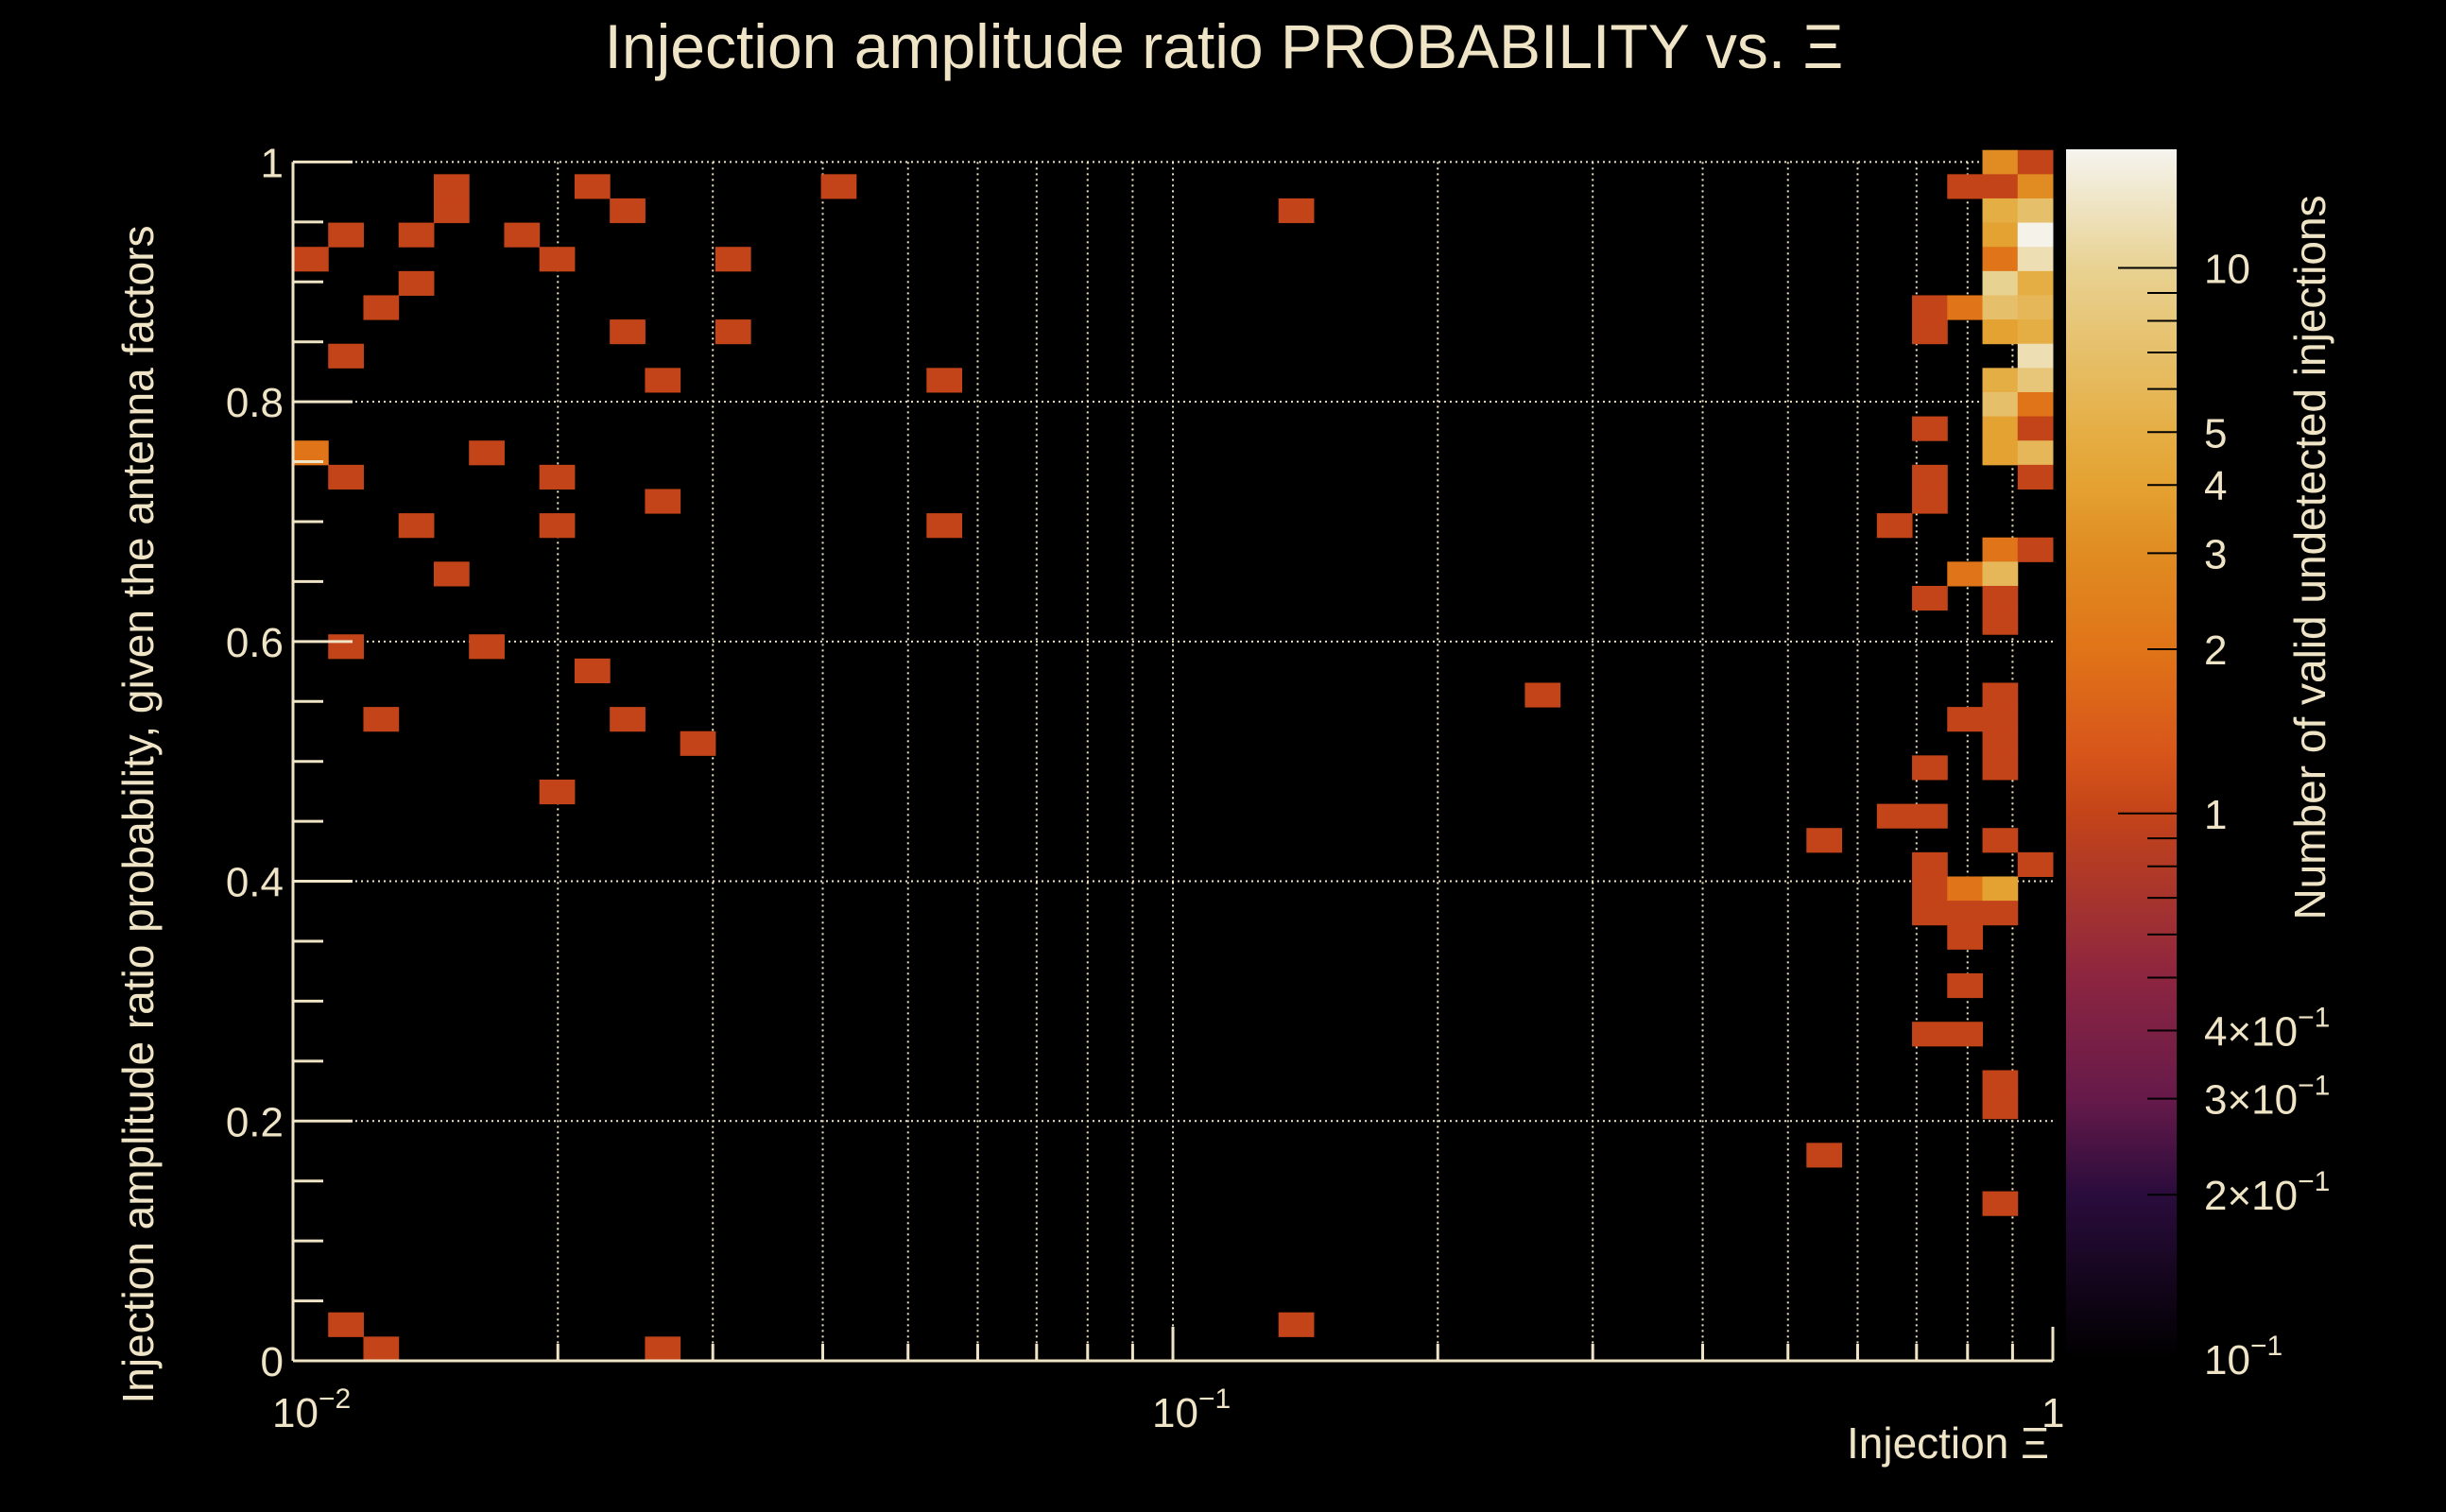  What do you see at coordinates (1214, 1399) in the screenshot?
I see `x-tick-label-exponent: −1` at bounding box center [1214, 1399].